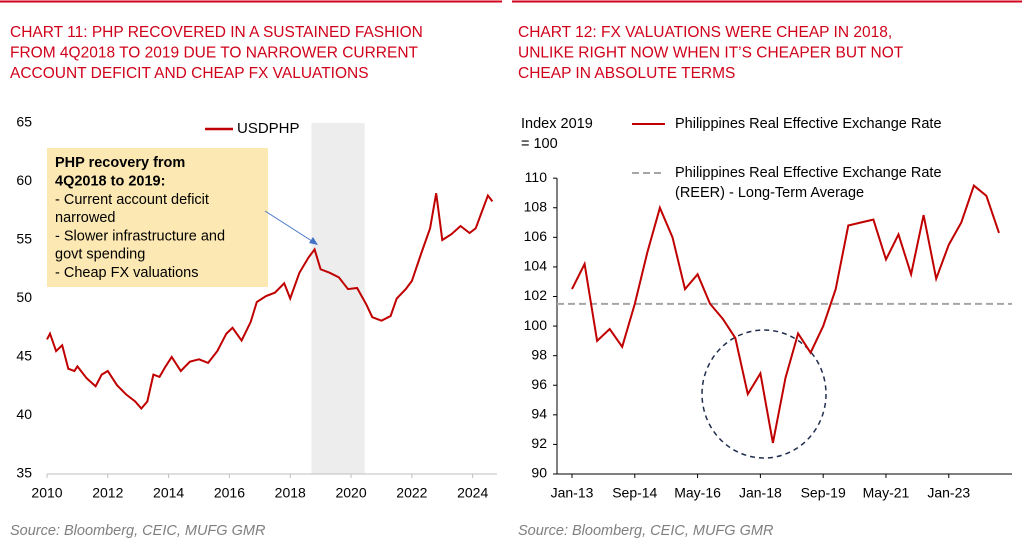 The height and width of the screenshot is (546, 1022). What do you see at coordinates (536, 295) in the screenshot?
I see `y-tick-label: 102` at bounding box center [536, 295].